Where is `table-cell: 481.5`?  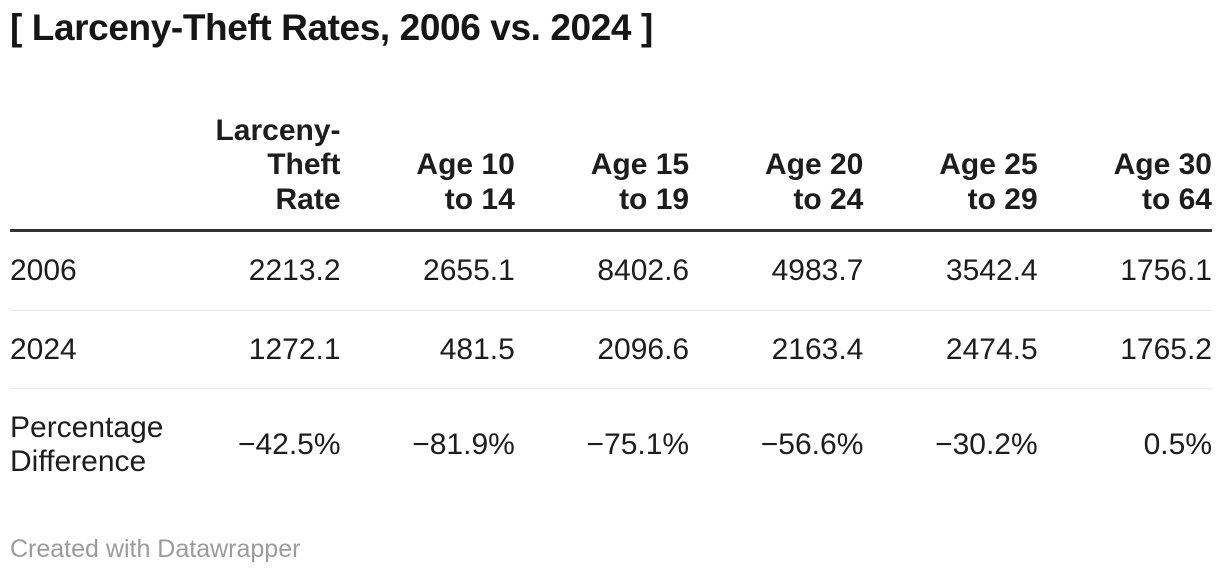
table-cell: 481.5 is located at coordinates (477, 349).